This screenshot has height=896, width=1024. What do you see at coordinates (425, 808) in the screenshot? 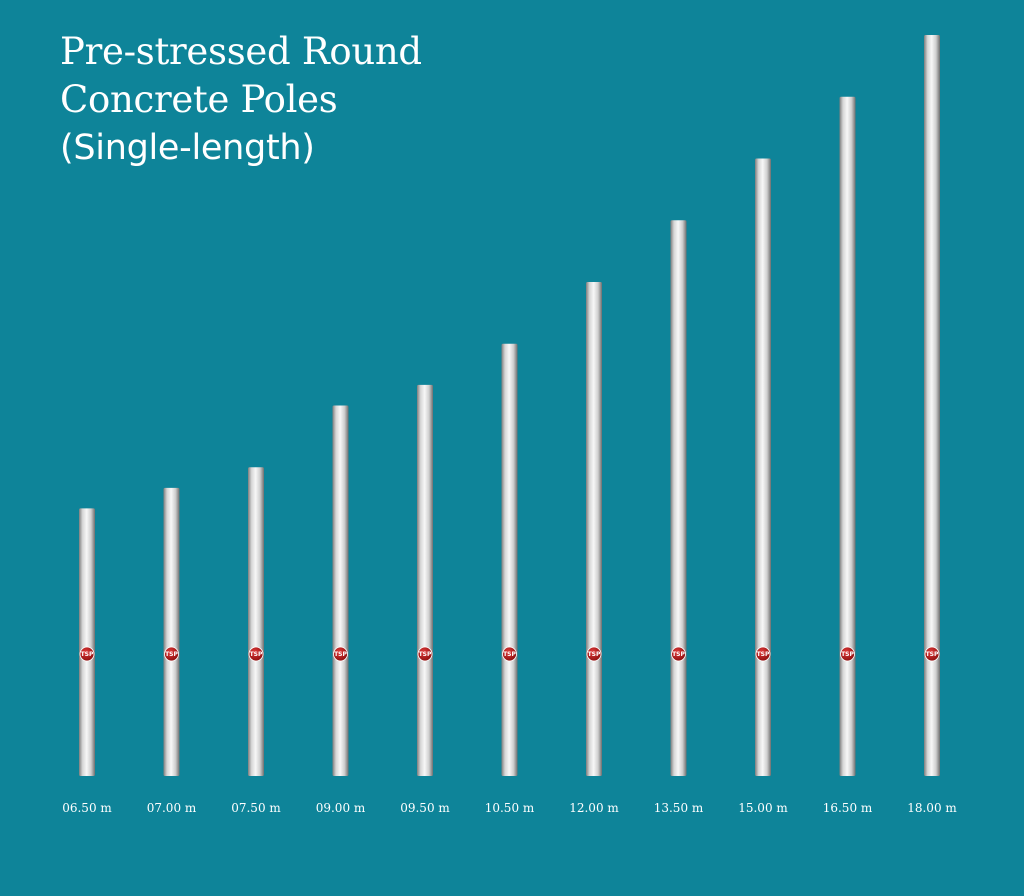
I see `x-tick-label: 09.50 m` at bounding box center [425, 808].